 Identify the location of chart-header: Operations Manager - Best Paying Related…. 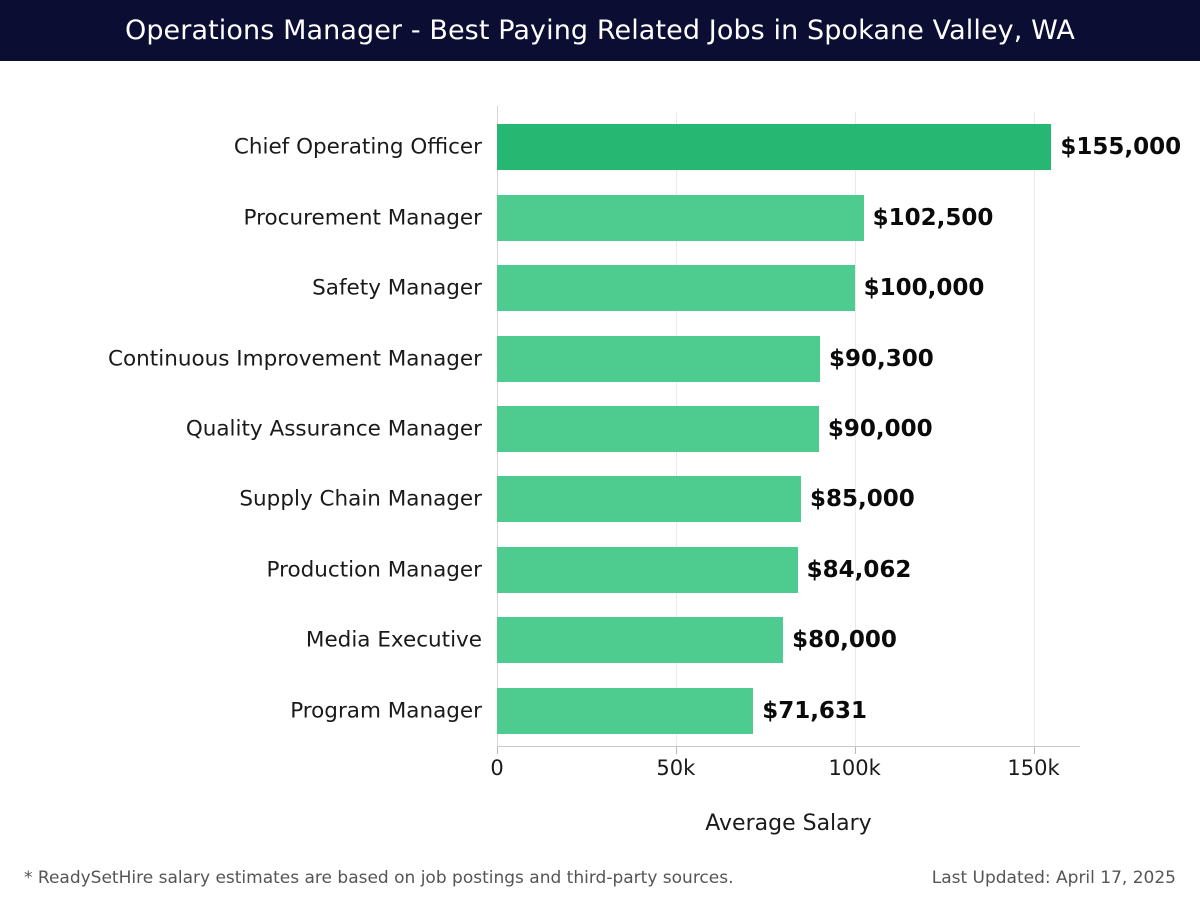
(600, 30).